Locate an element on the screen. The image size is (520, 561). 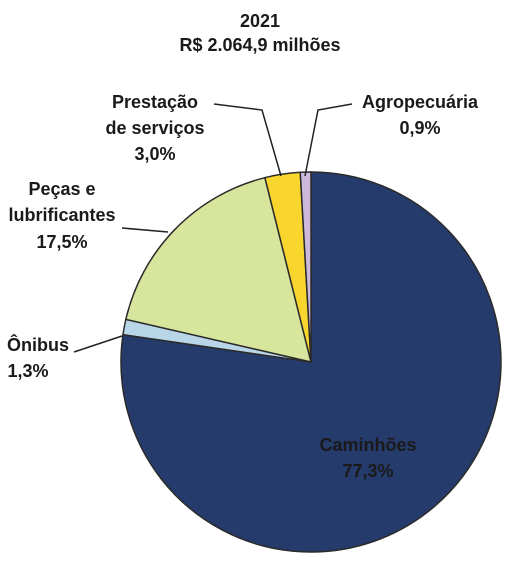
slice-label: Caminhões is located at coordinates (367, 445).